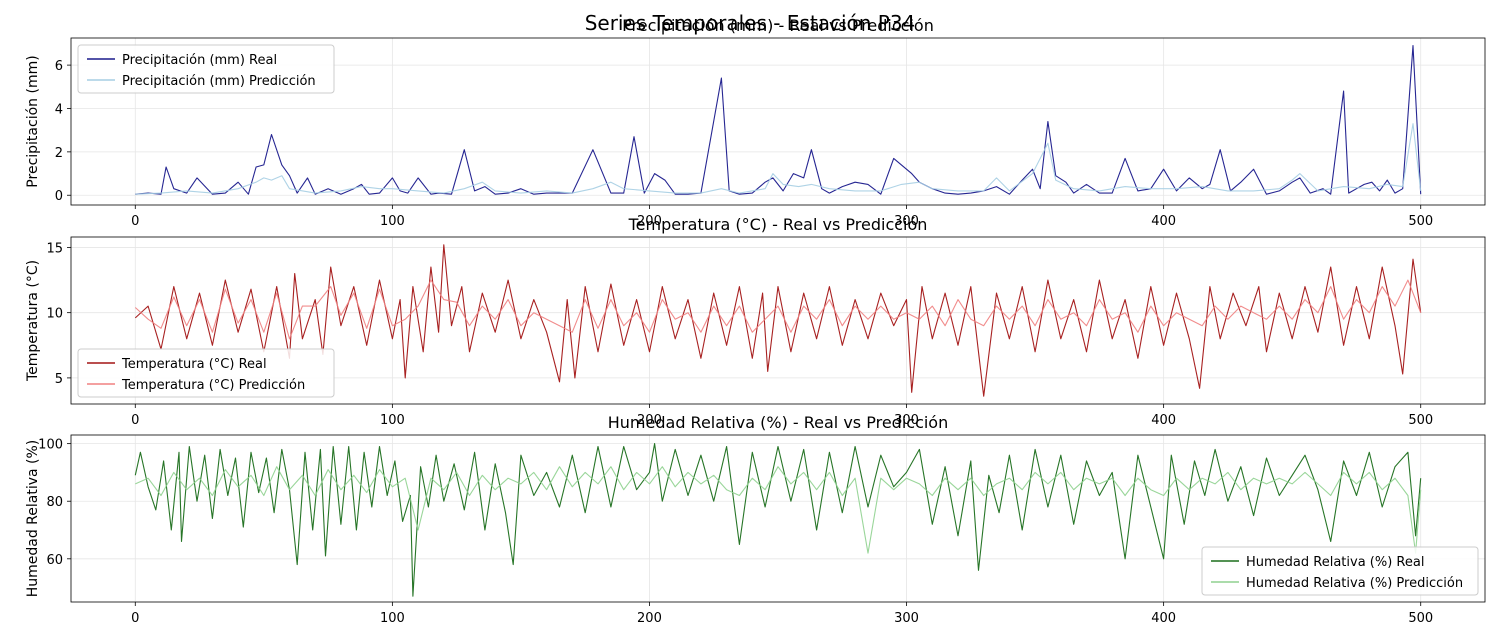  What do you see at coordinates (59, 66) in the screenshot?
I see `y-tick-label: 6` at bounding box center [59, 66].